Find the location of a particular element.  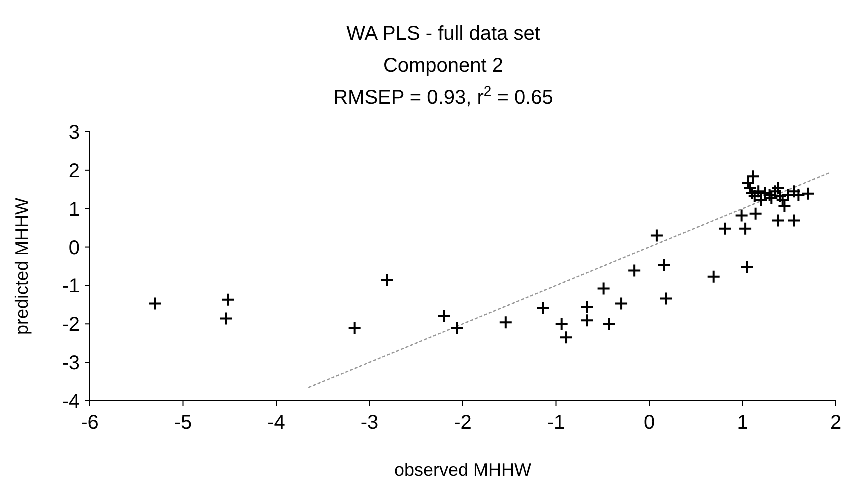

y-tick-label: -4 is located at coordinates (71, 402).